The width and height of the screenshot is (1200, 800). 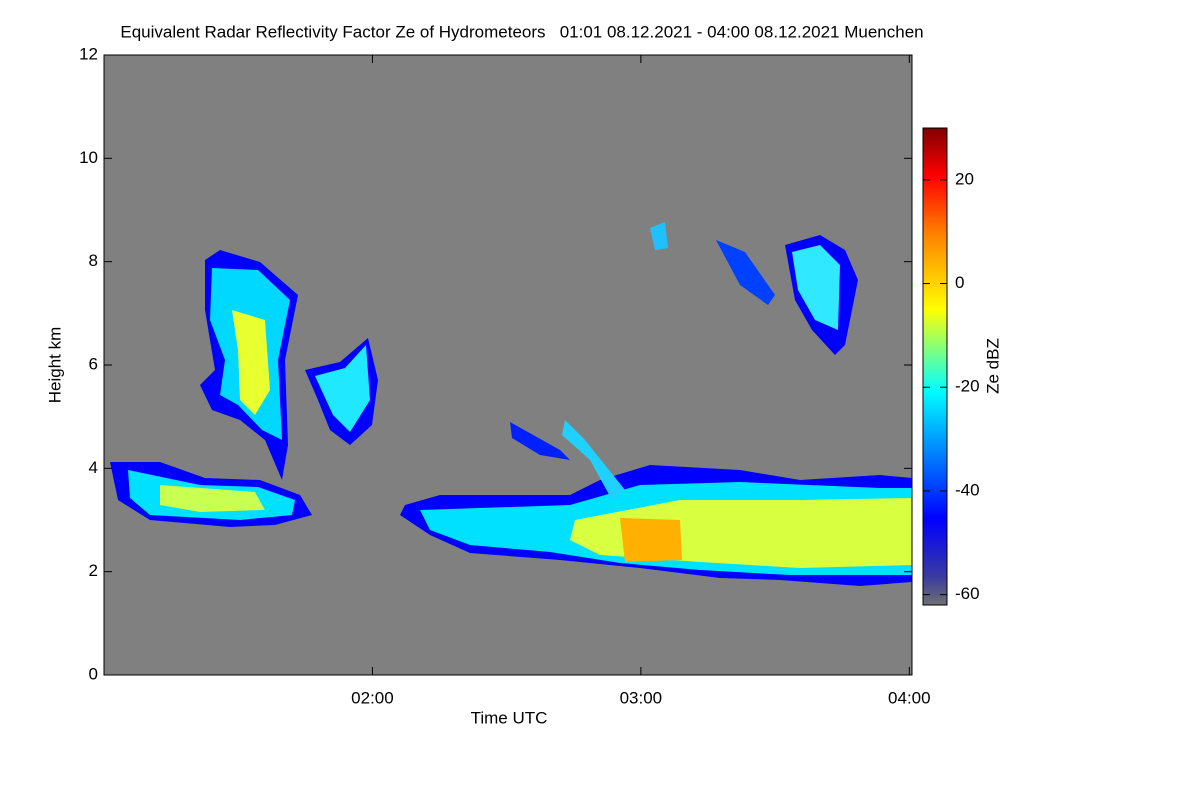 What do you see at coordinates (509, 717) in the screenshot?
I see `x-axis-label: Time UTC` at bounding box center [509, 717].